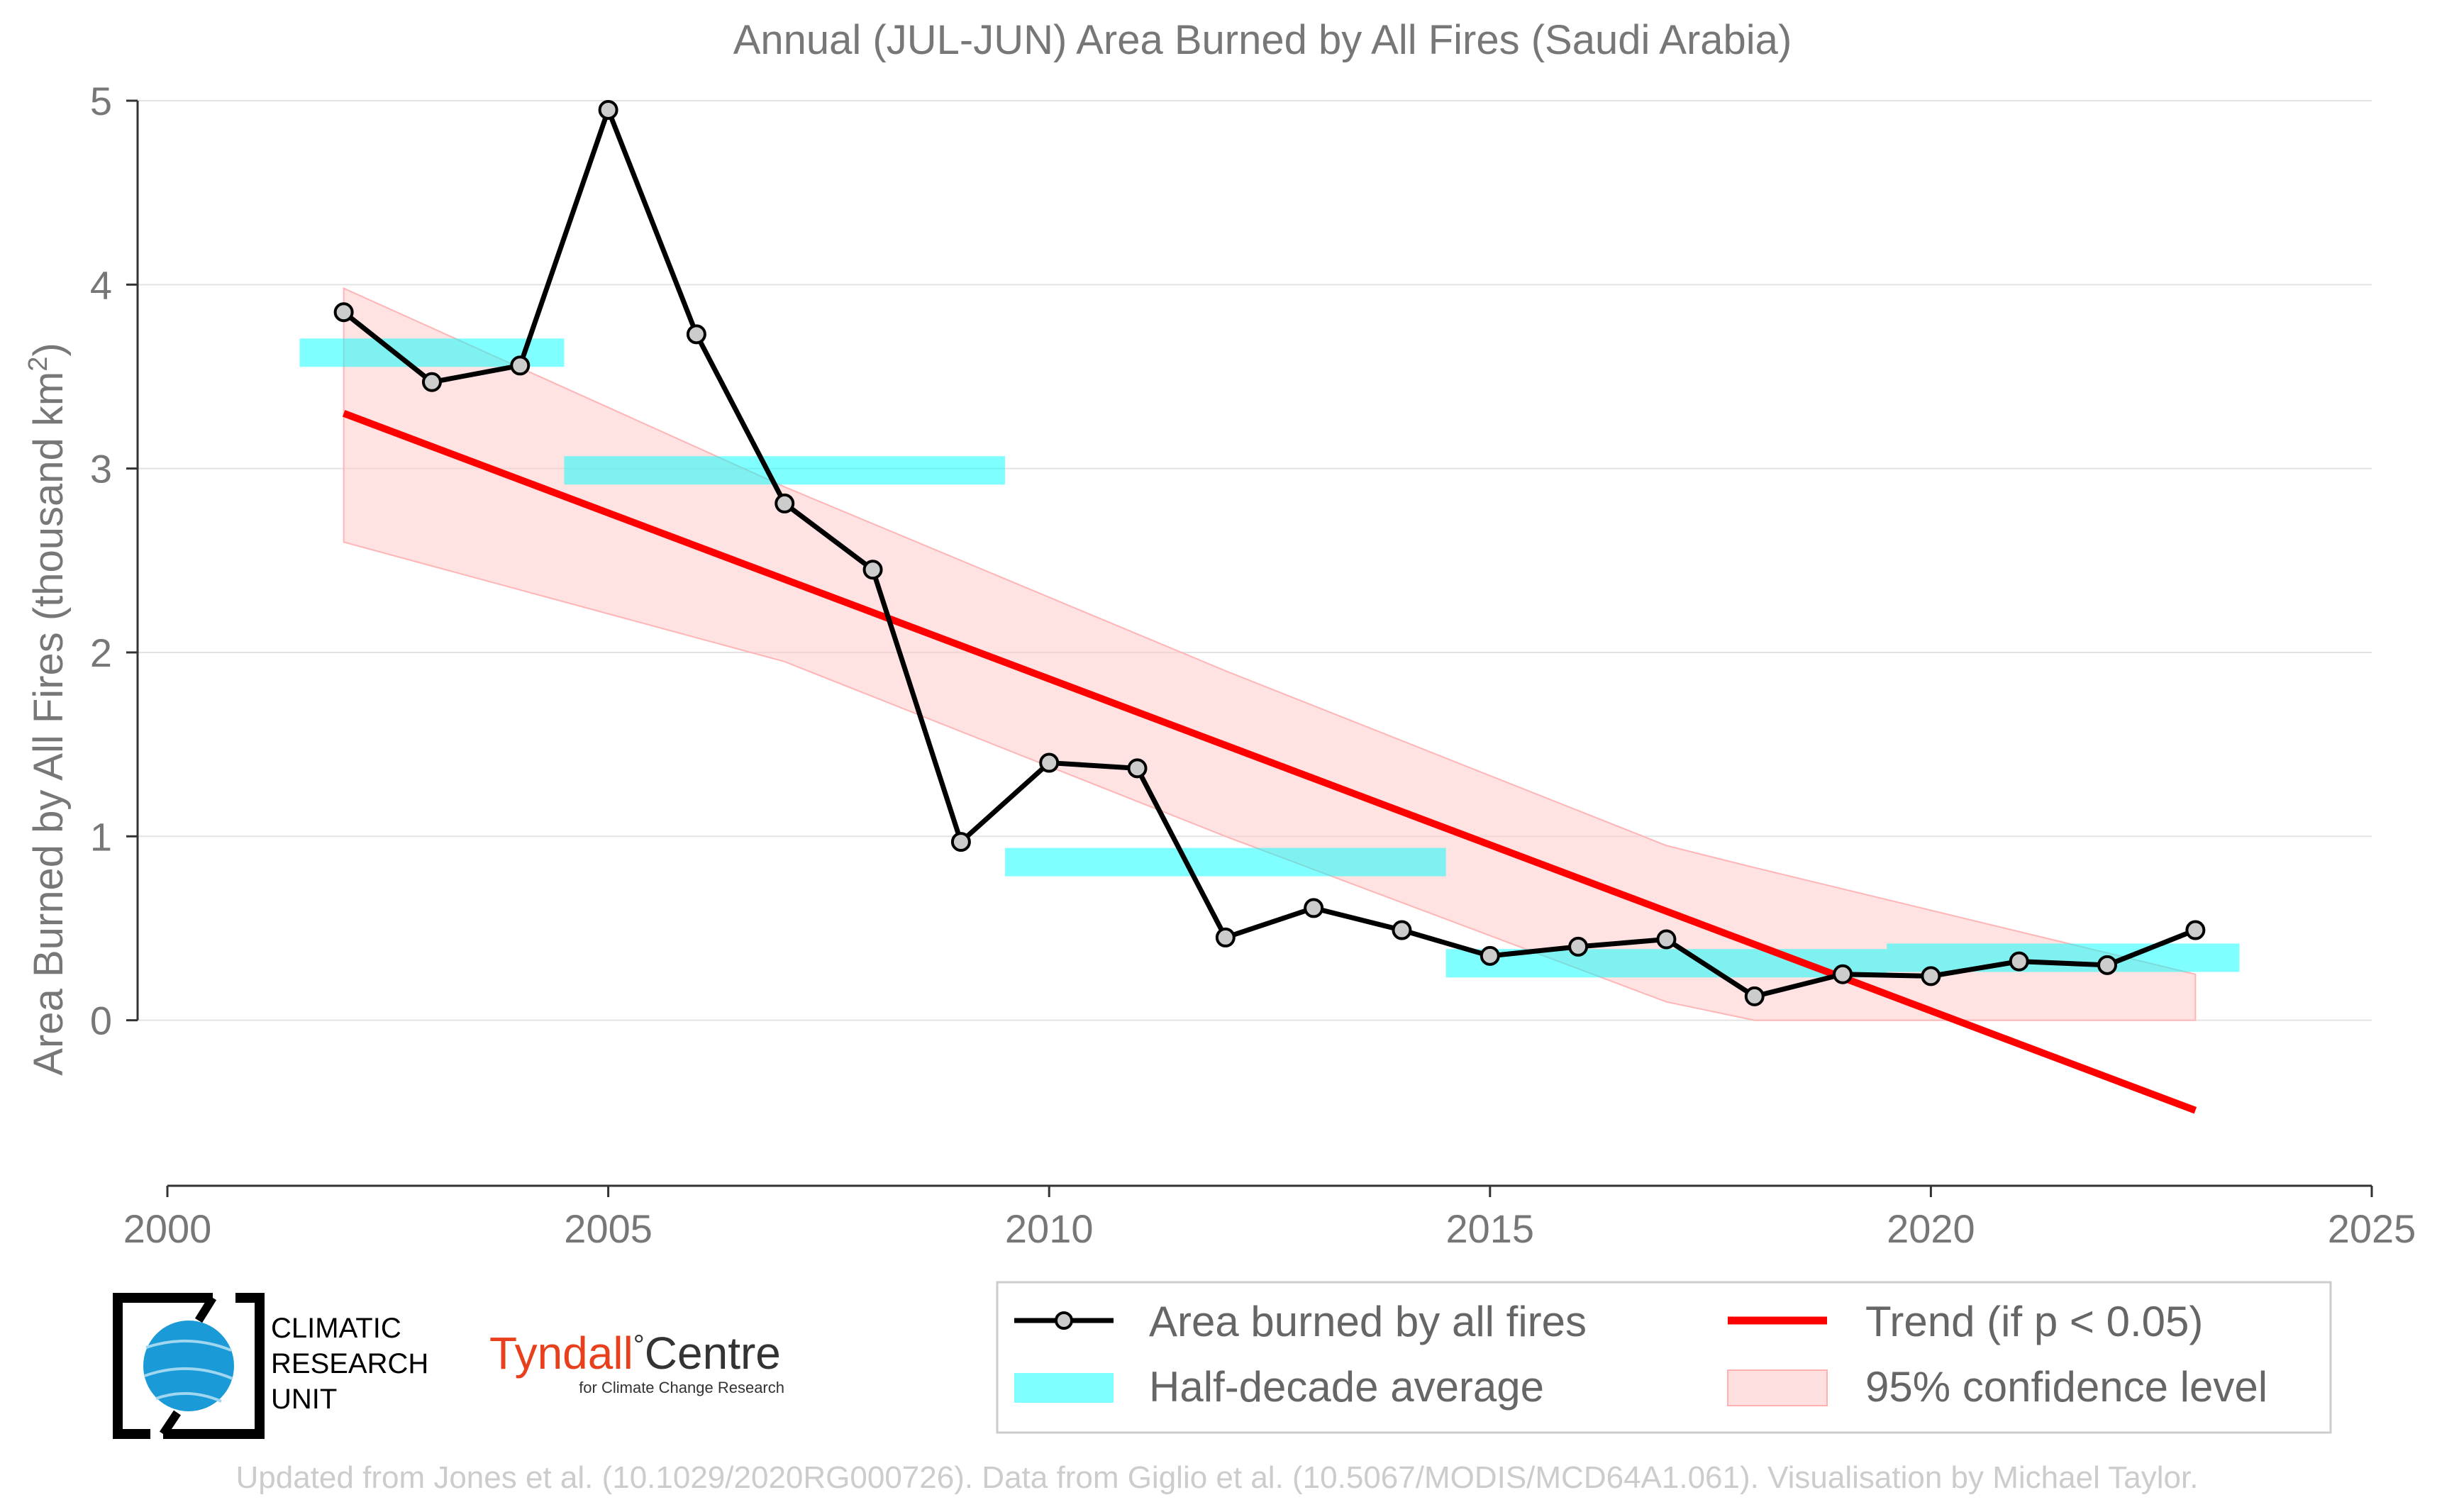  What do you see at coordinates (1931, 1228) in the screenshot?
I see `x-tick-label: 2020` at bounding box center [1931, 1228].